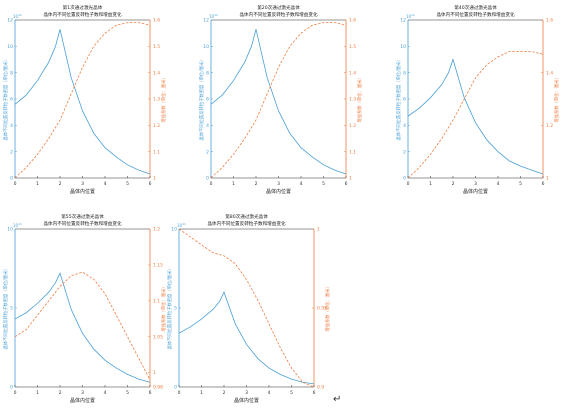  What do you see at coordinates (475, 7) in the screenshot?
I see `chart-title: 第40次通过激光晶体` at bounding box center [475, 7].